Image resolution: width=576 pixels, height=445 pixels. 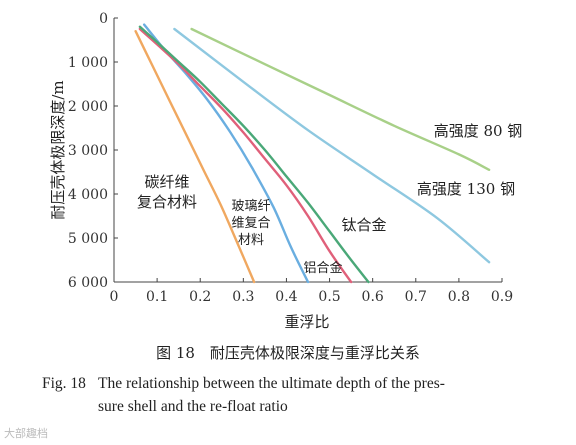 What do you see at coordinates (103, 19) in the screenshot?
I see `y-tick-label: 0` at bounding box center [103, 19].